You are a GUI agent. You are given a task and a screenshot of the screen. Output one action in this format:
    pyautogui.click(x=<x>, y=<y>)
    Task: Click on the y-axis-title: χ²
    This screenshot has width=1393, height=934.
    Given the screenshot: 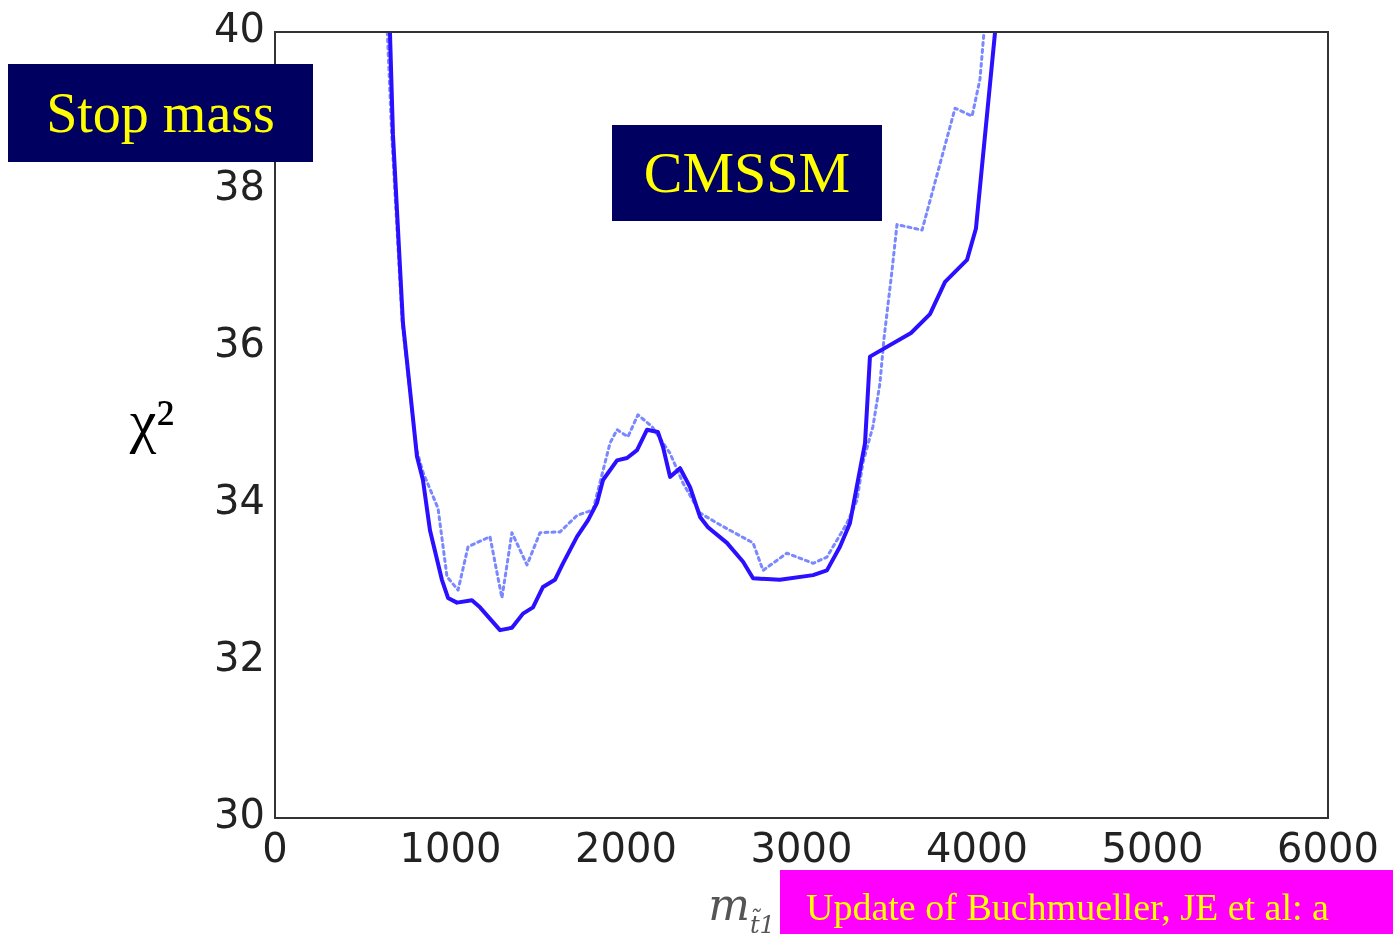 What is the action you would take?
    pyautogui.click(x=151, y=420)
    